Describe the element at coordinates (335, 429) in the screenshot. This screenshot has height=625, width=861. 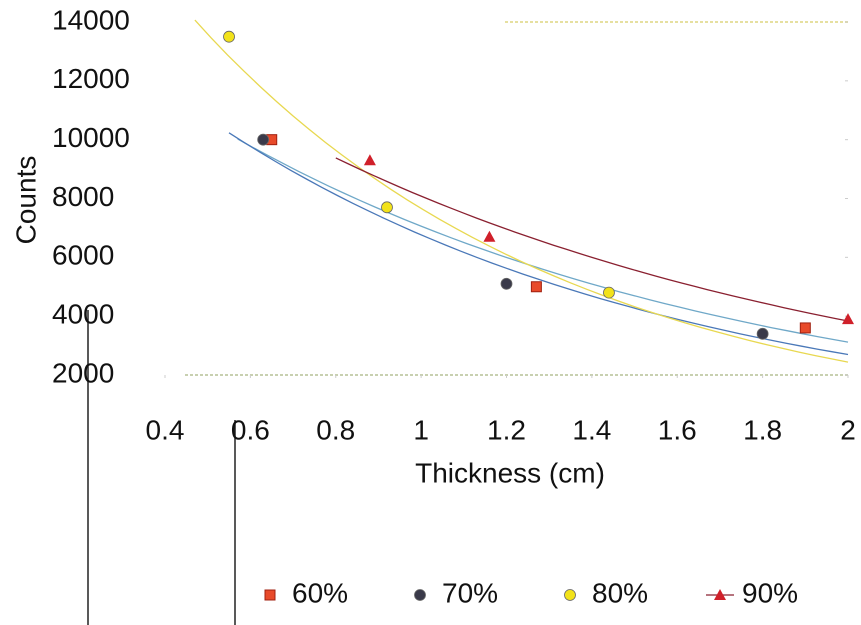
I see `x-tick-label: 0.8` at that location.